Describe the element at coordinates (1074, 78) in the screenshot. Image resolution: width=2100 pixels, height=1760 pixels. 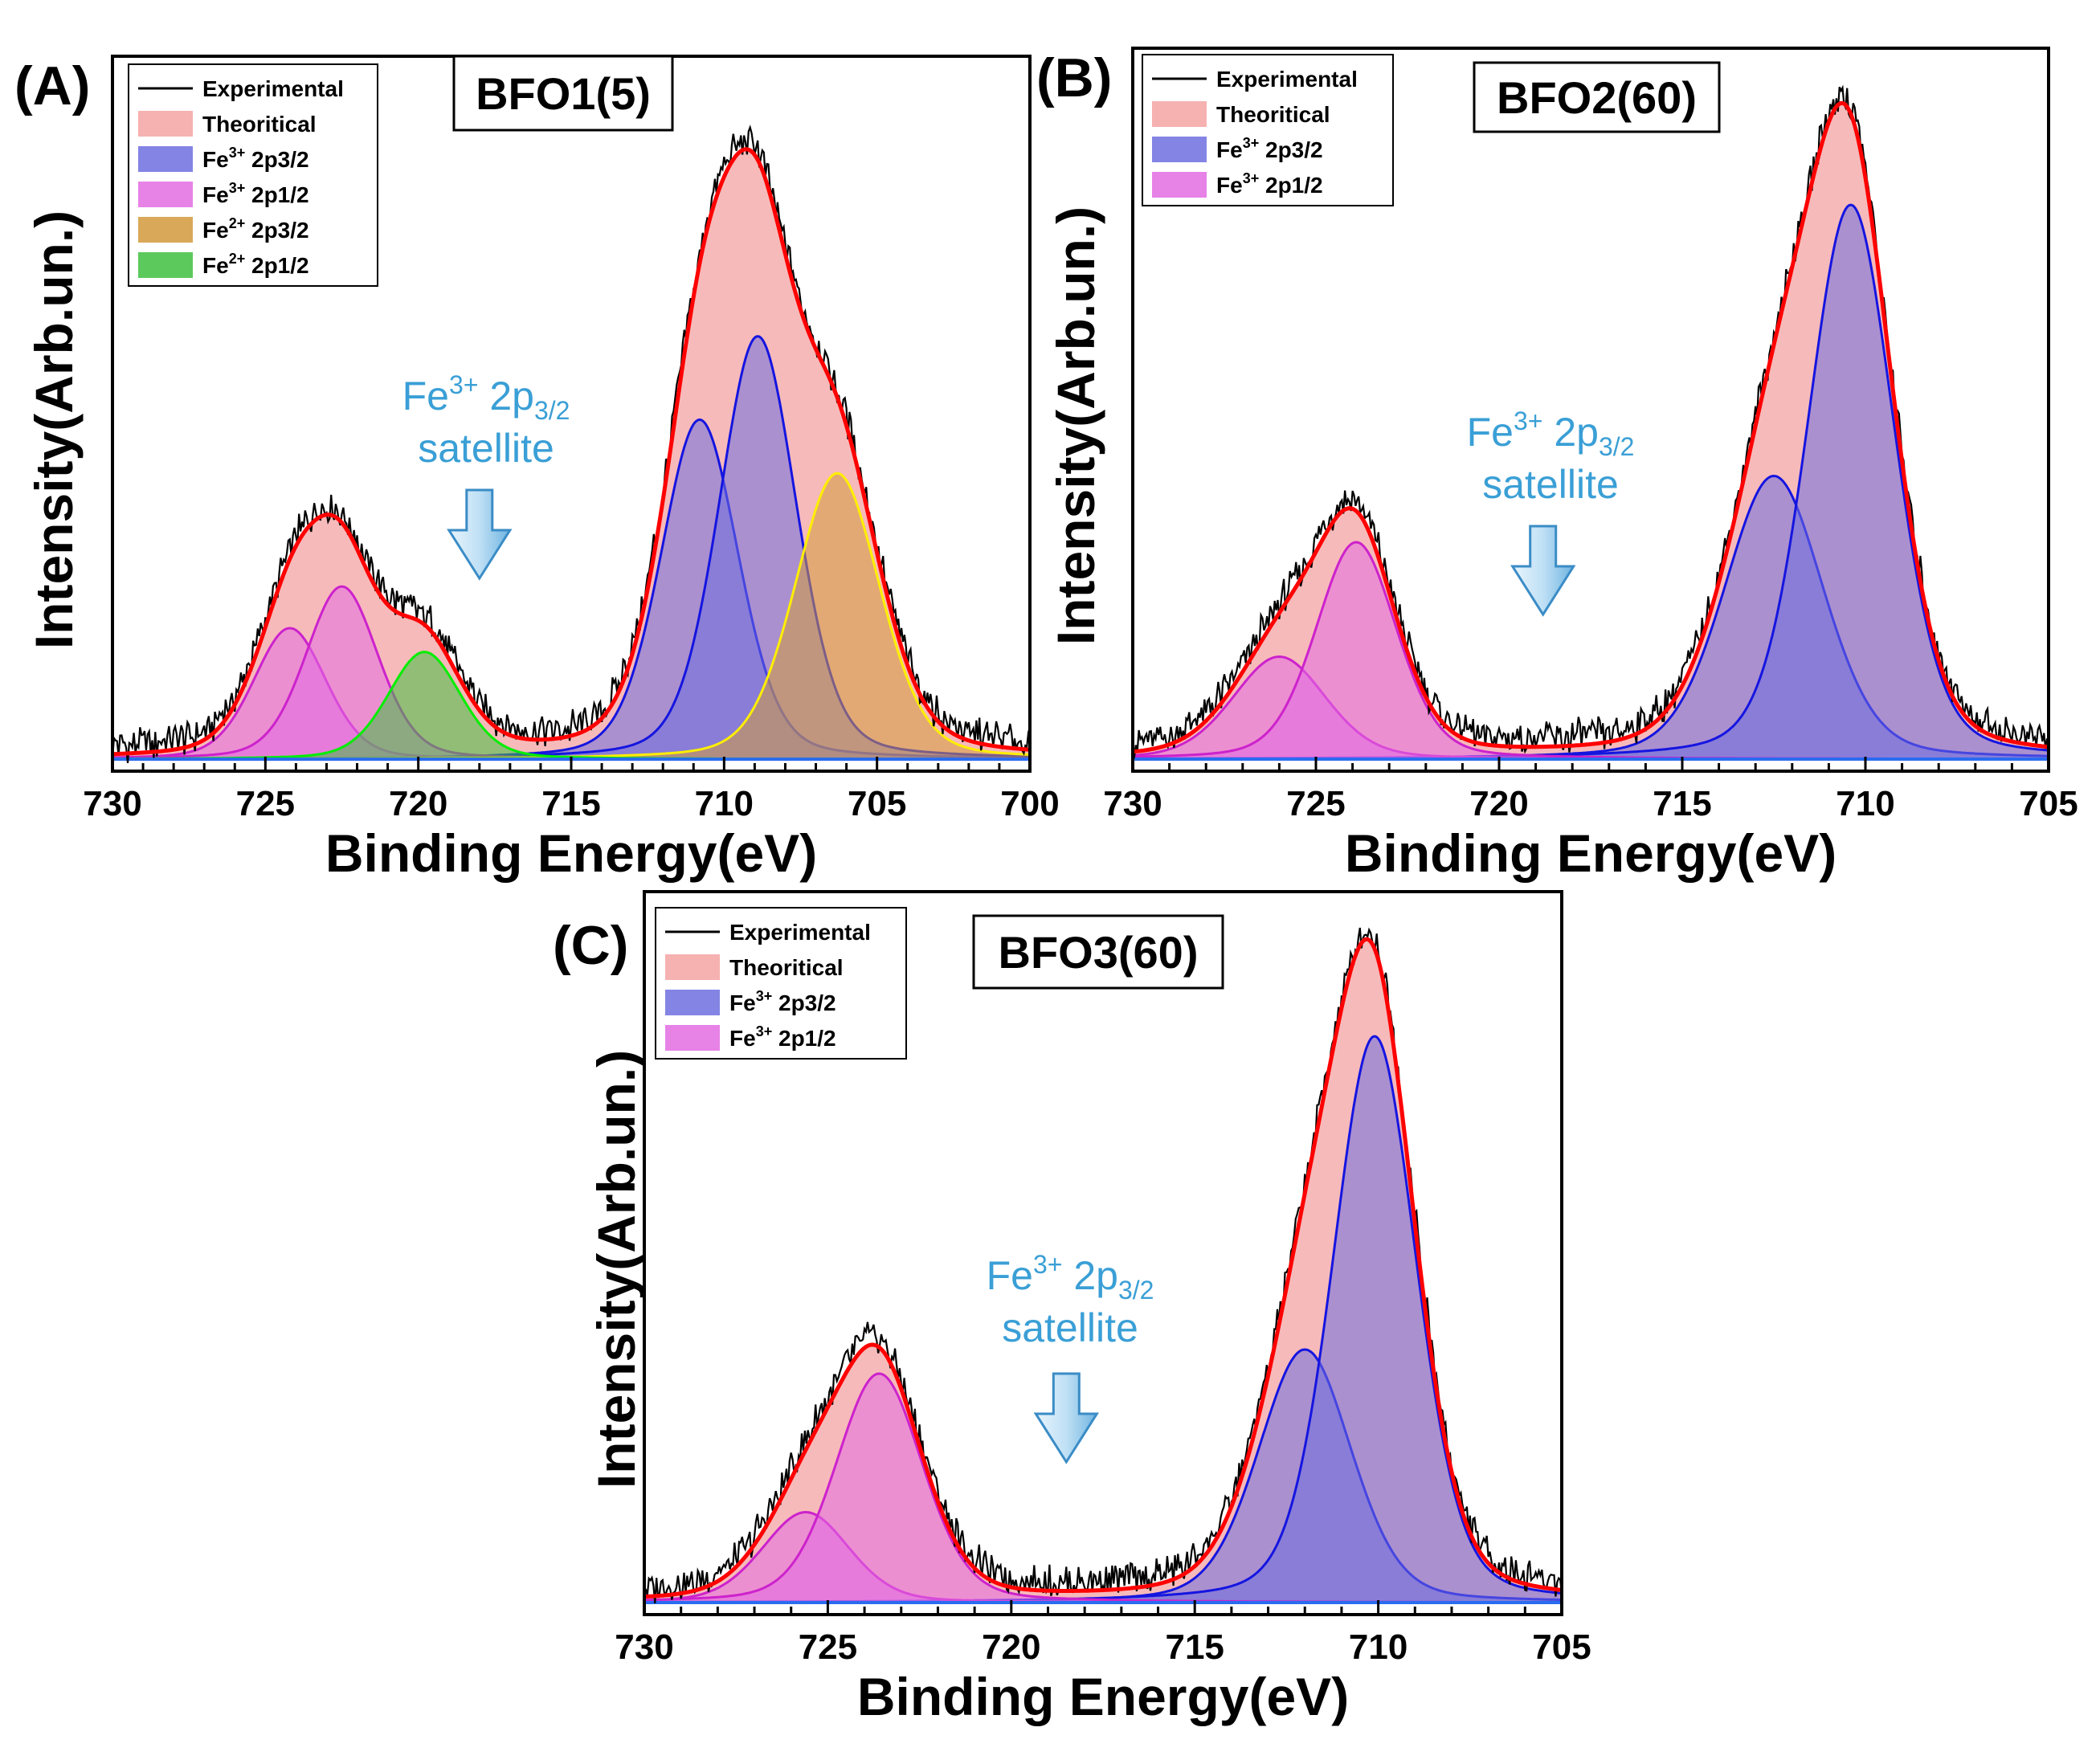
I see `panel-letter: (B)` at that location.